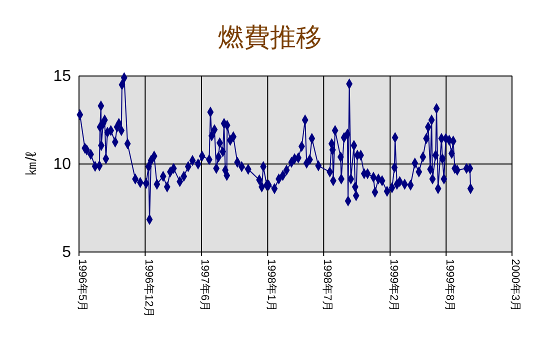  What do you see at coordinates (62, 77) in the screenshot?
I see `y-tick-label: 15` at bounding box center [62, 77].